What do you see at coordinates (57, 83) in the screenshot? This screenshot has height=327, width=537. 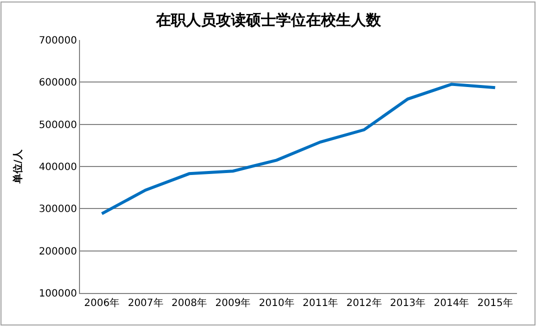 I see `y-tick-label: 600000` at bounding box center [57, 83].